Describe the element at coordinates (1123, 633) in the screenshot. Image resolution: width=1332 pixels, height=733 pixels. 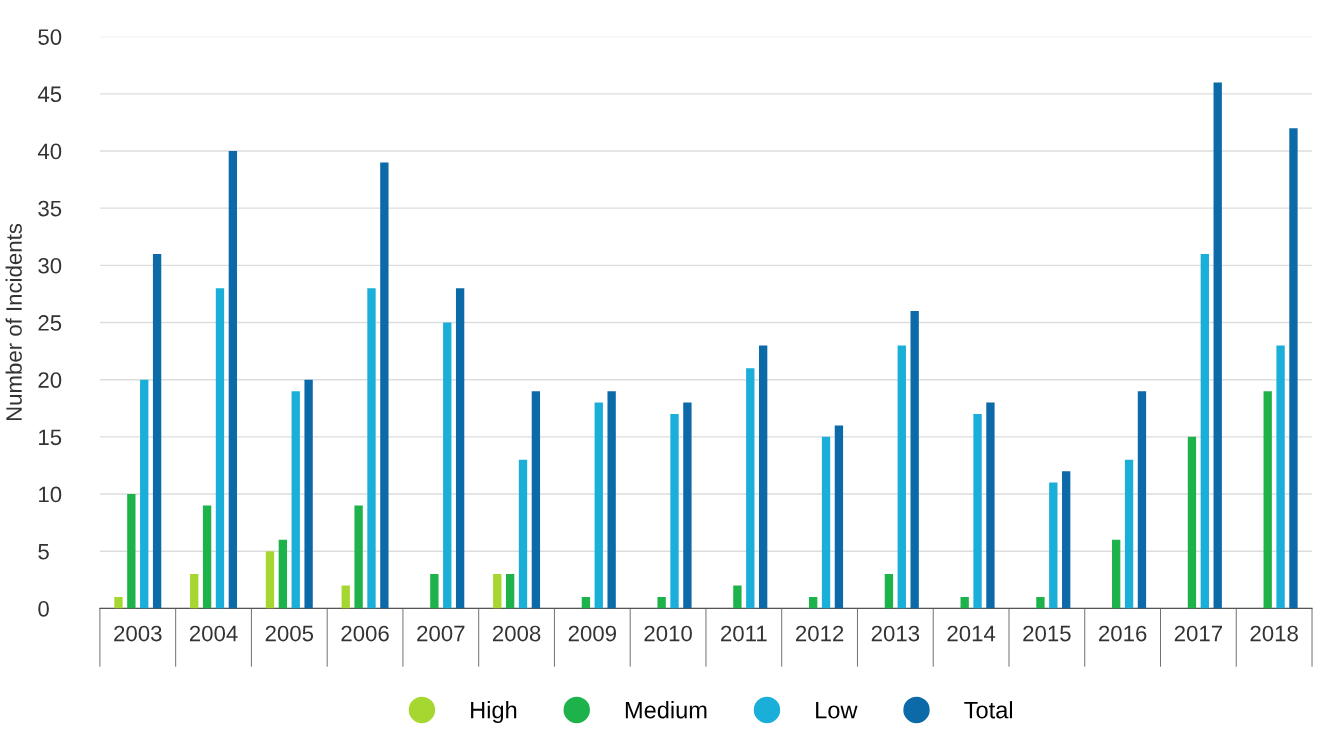
I see `x-tick-label: 2016` at that location.